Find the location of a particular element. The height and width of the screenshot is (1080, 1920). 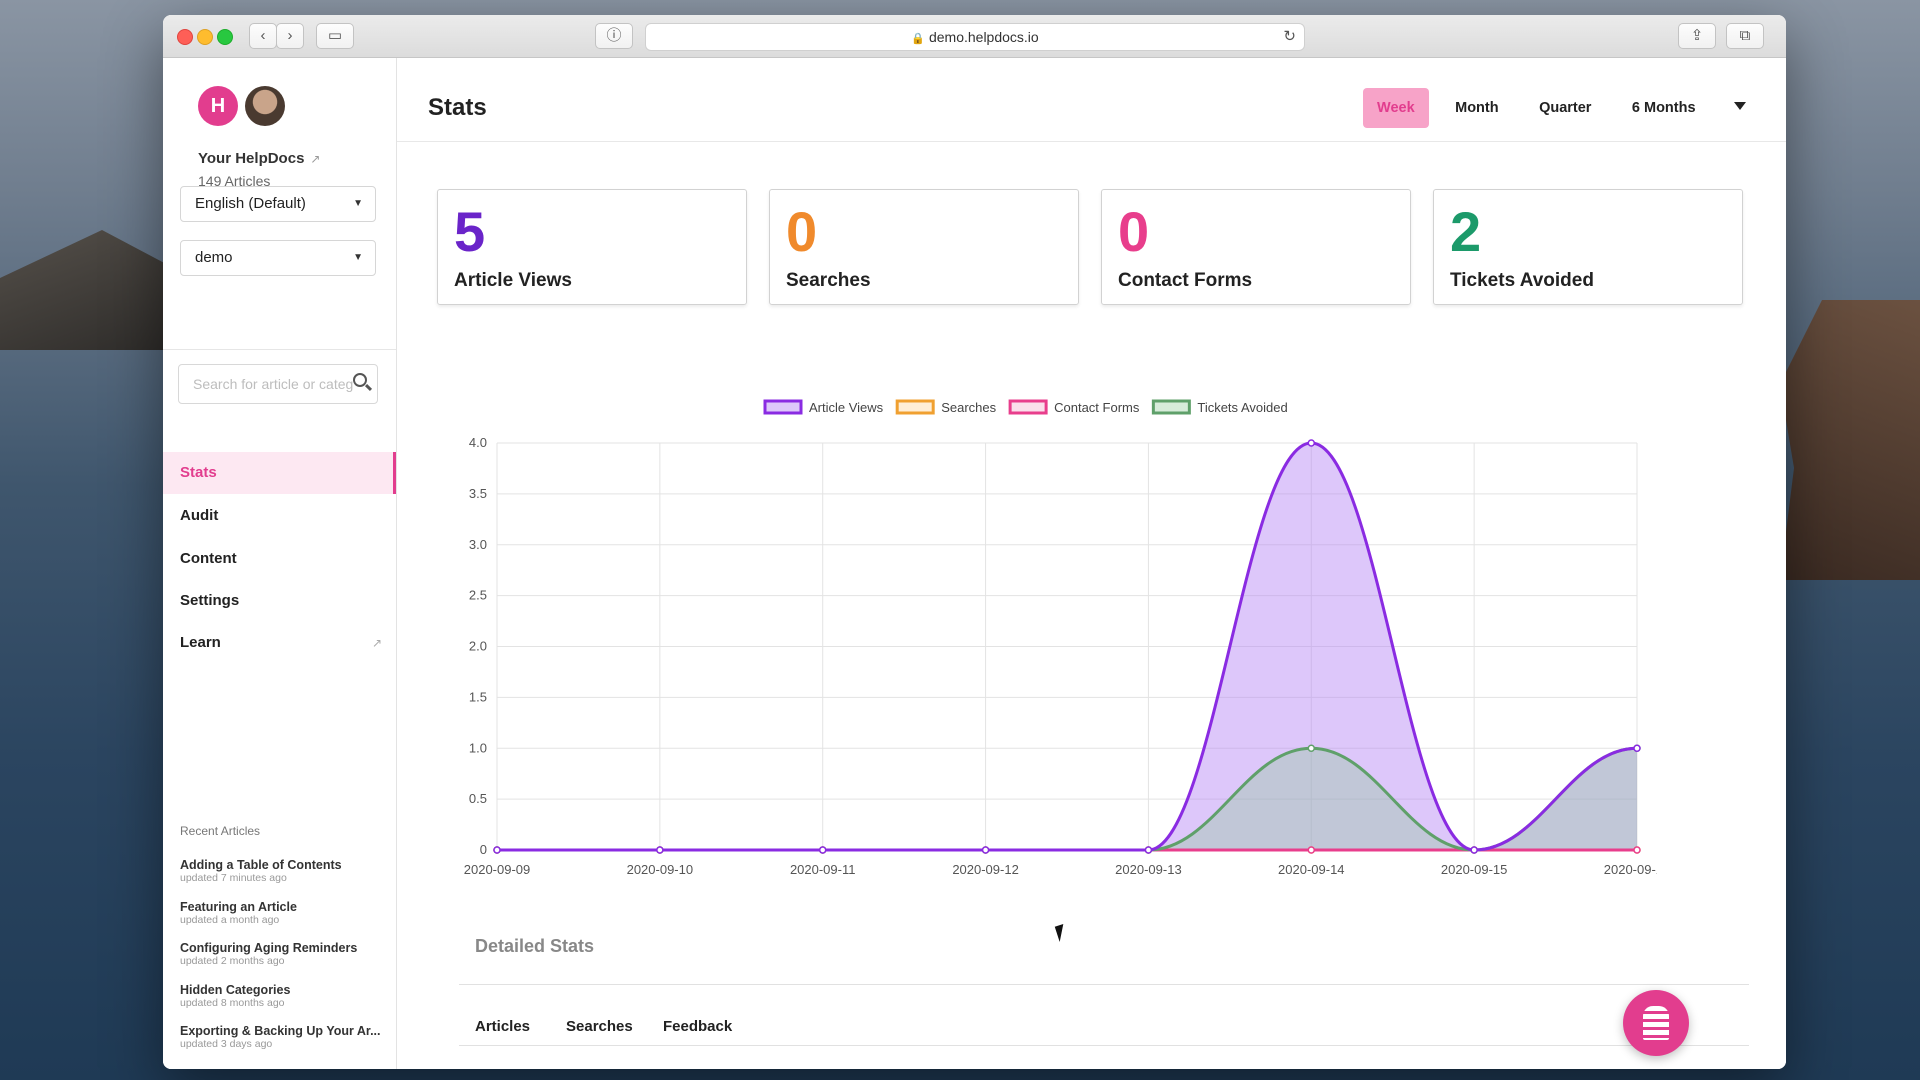

nav-stats: Stats is located at coordinates (279, 473).